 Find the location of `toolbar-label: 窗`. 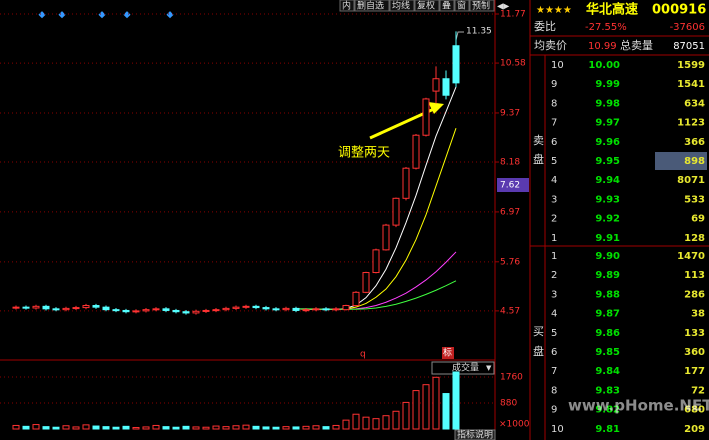

toolbar-label: 窗 is located at coordinates (461, 6).